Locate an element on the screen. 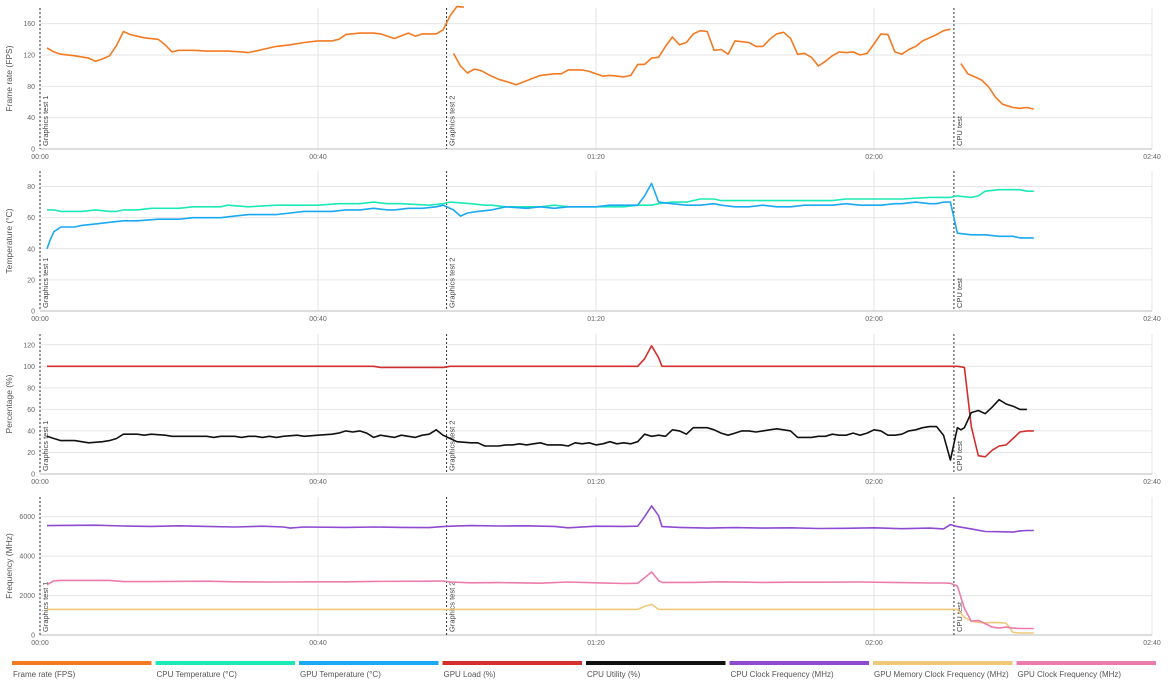 This screenshot has width=1168, height=692. y-axis-label: Temperature (°C) is located at coordinates (9, 240).